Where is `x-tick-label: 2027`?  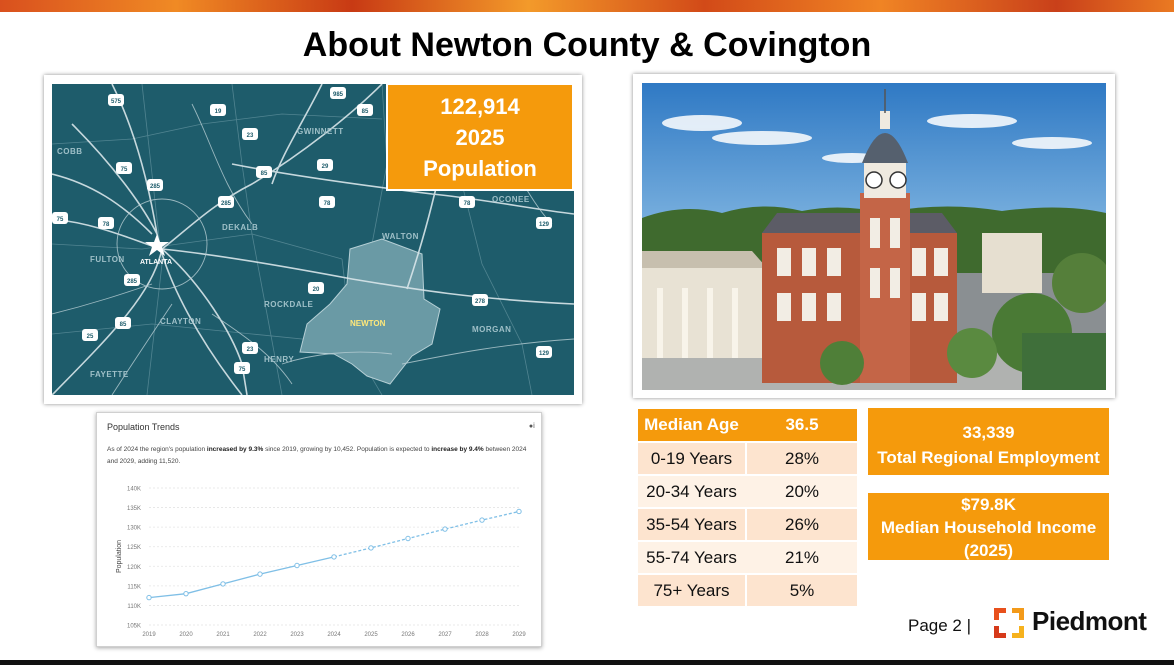
x-tick-label: 2027 is located at coordinates (445, 635).